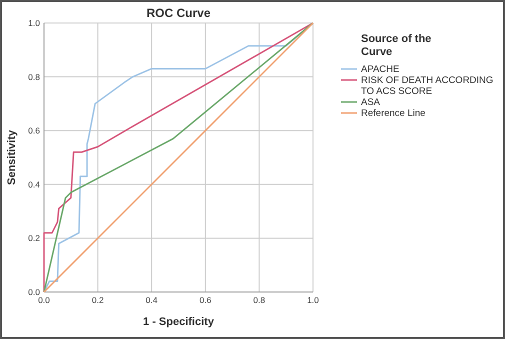 Image resolution: width=505 pixels, height=339 pixels. What do you see at coordinates (178, 13) in the screenshot?
I see `chart-title: ROC Curve` at bounding box center [178, 13].